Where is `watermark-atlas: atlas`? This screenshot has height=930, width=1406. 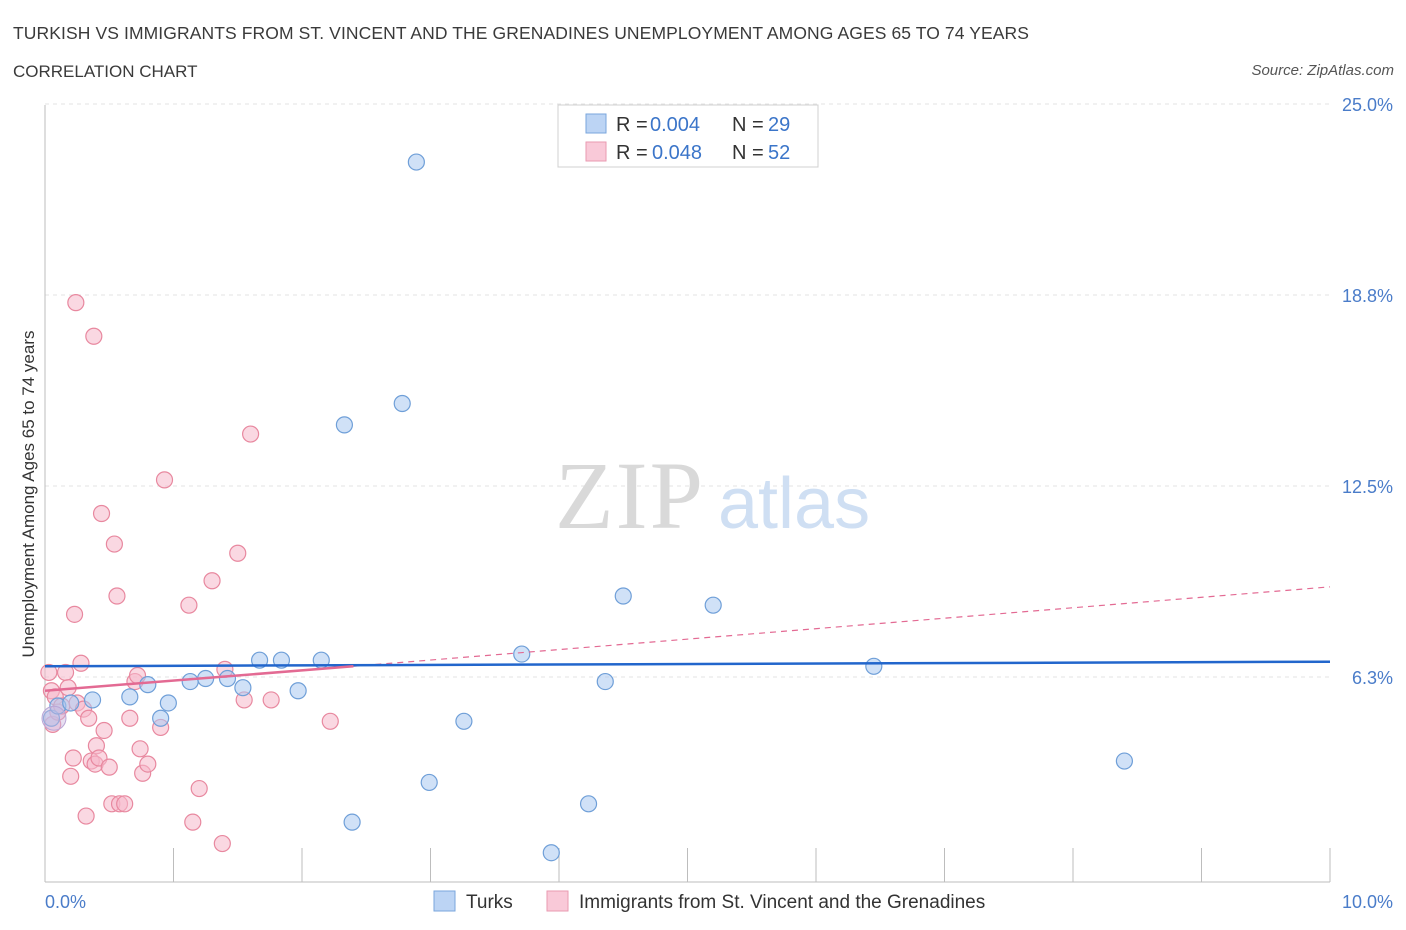
watermark-atlas: atlas is located at coordinates (794, 504).